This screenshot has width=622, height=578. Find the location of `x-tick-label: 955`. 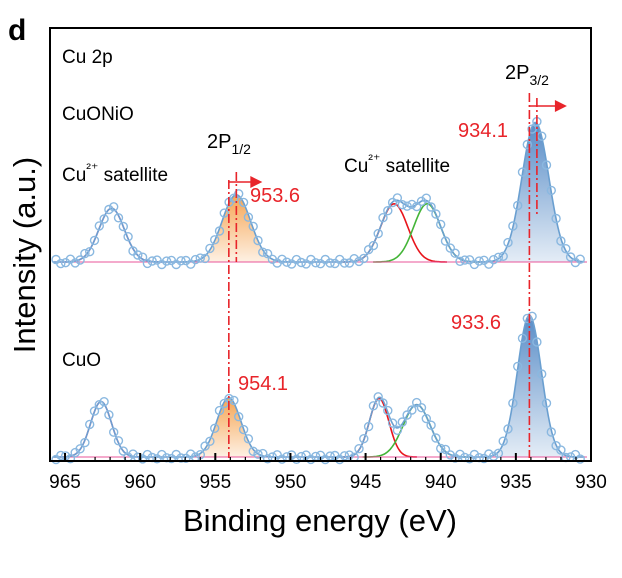

x-tick-label: 955 is located at coordinates (215, 482).